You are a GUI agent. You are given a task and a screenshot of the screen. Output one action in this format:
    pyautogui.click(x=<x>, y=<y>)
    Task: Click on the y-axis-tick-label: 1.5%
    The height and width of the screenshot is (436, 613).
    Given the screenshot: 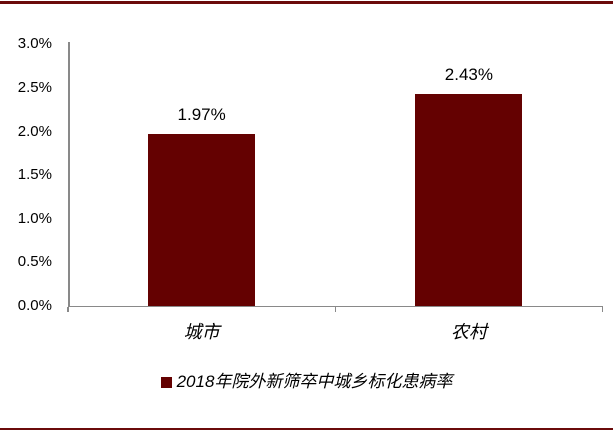 What is the action you would take?
    pyautogui.click(x=34, y=175)
    